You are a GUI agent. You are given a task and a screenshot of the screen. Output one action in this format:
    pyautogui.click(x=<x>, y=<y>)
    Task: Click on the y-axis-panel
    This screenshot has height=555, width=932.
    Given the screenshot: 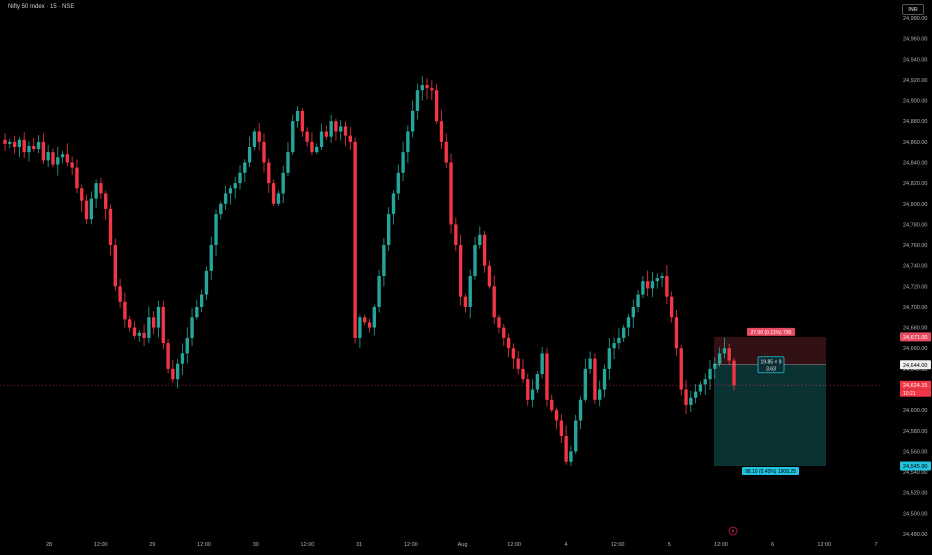 What is the action you would take?
    pyautogui.click(x=906, y=275)
    